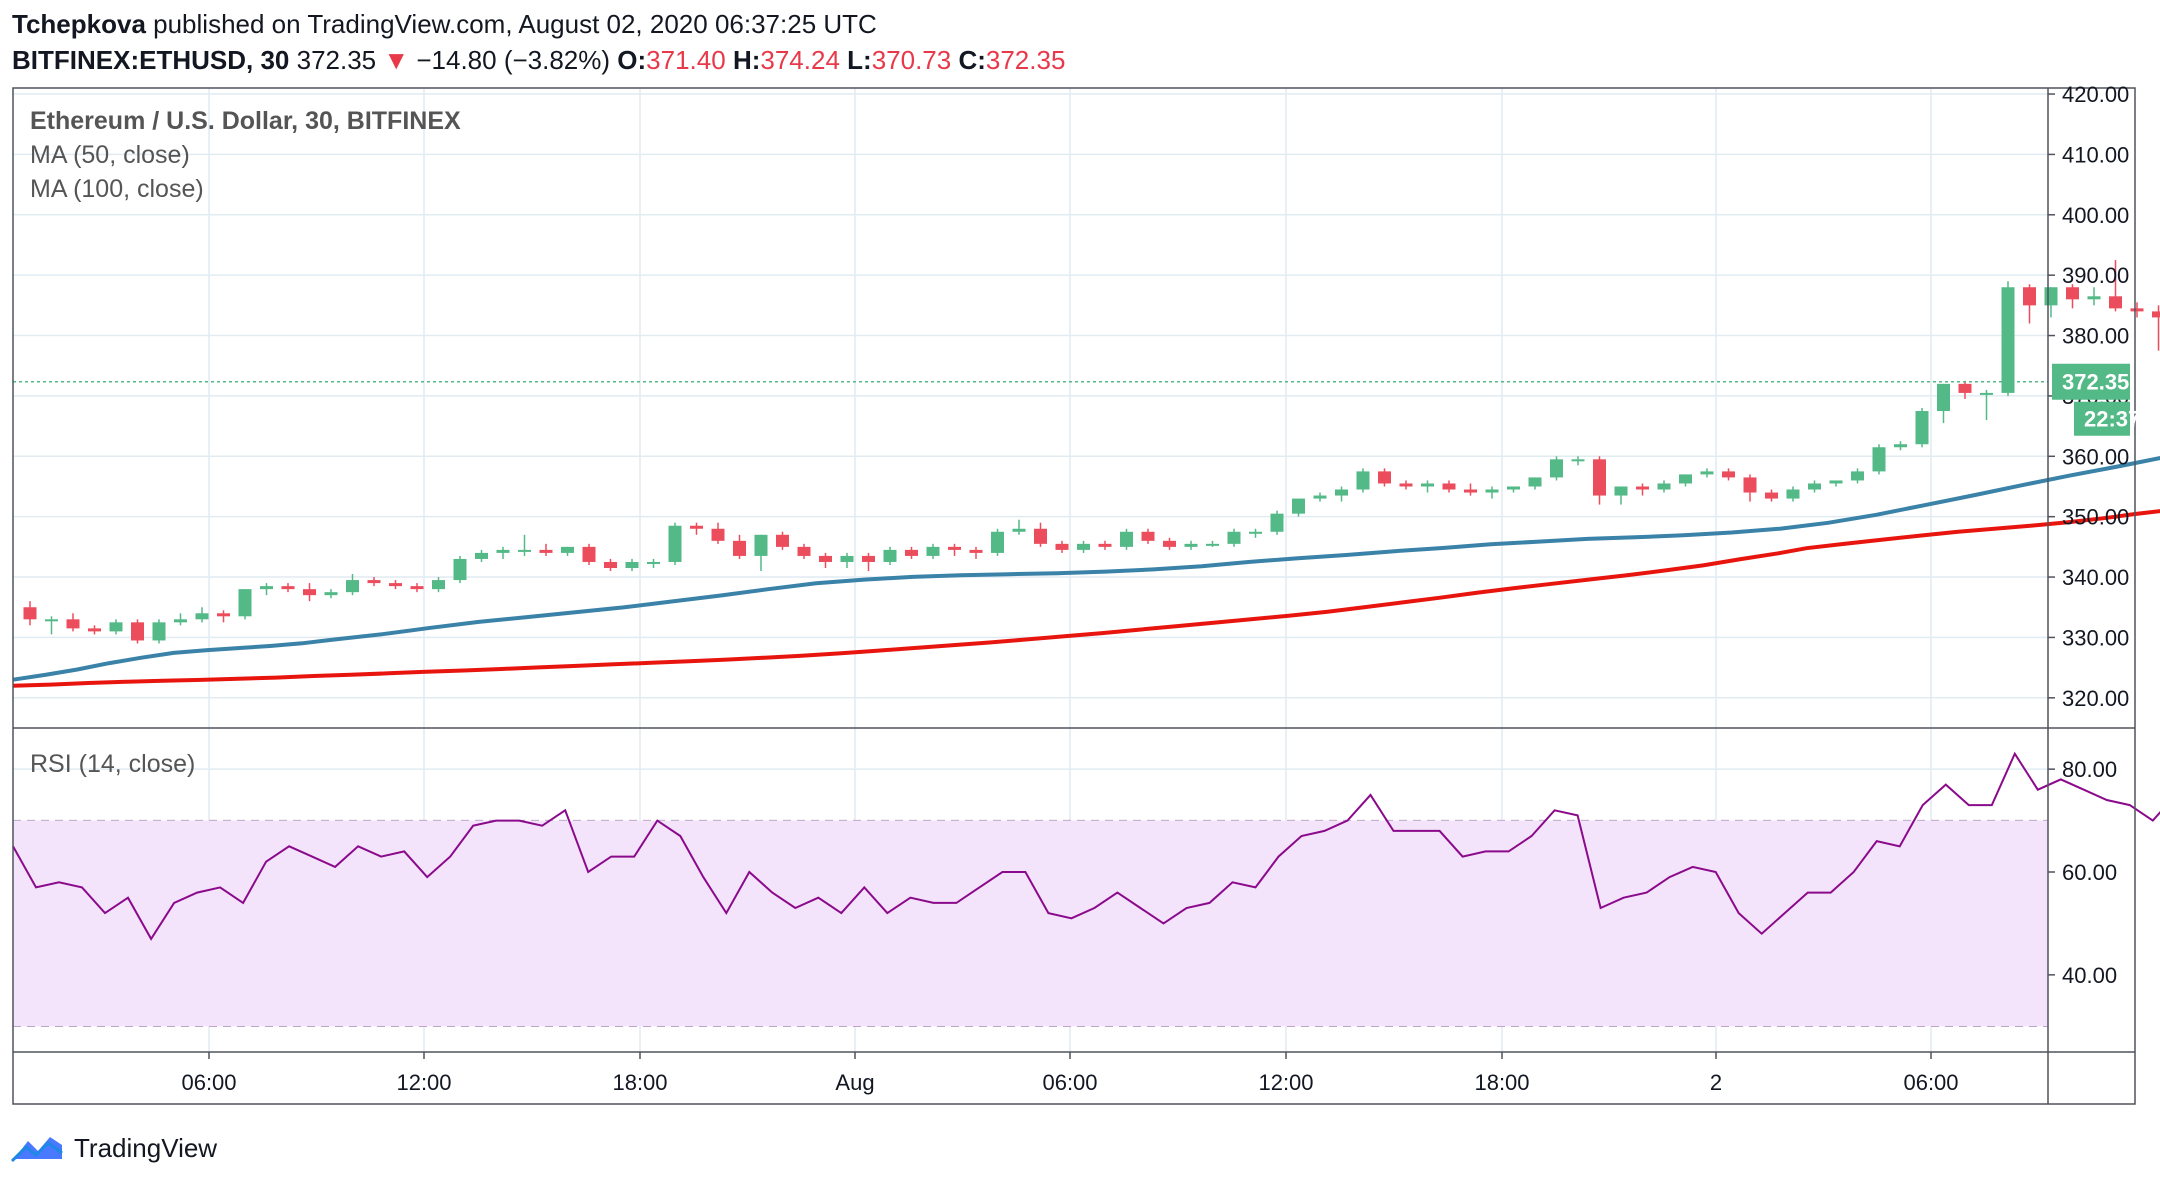 This screenshot has height=1180, width=2160. What do you see at coordinates (800, 60) in the screenshot?
I see `high-value: 374.24` at bounding box center [800, 60].